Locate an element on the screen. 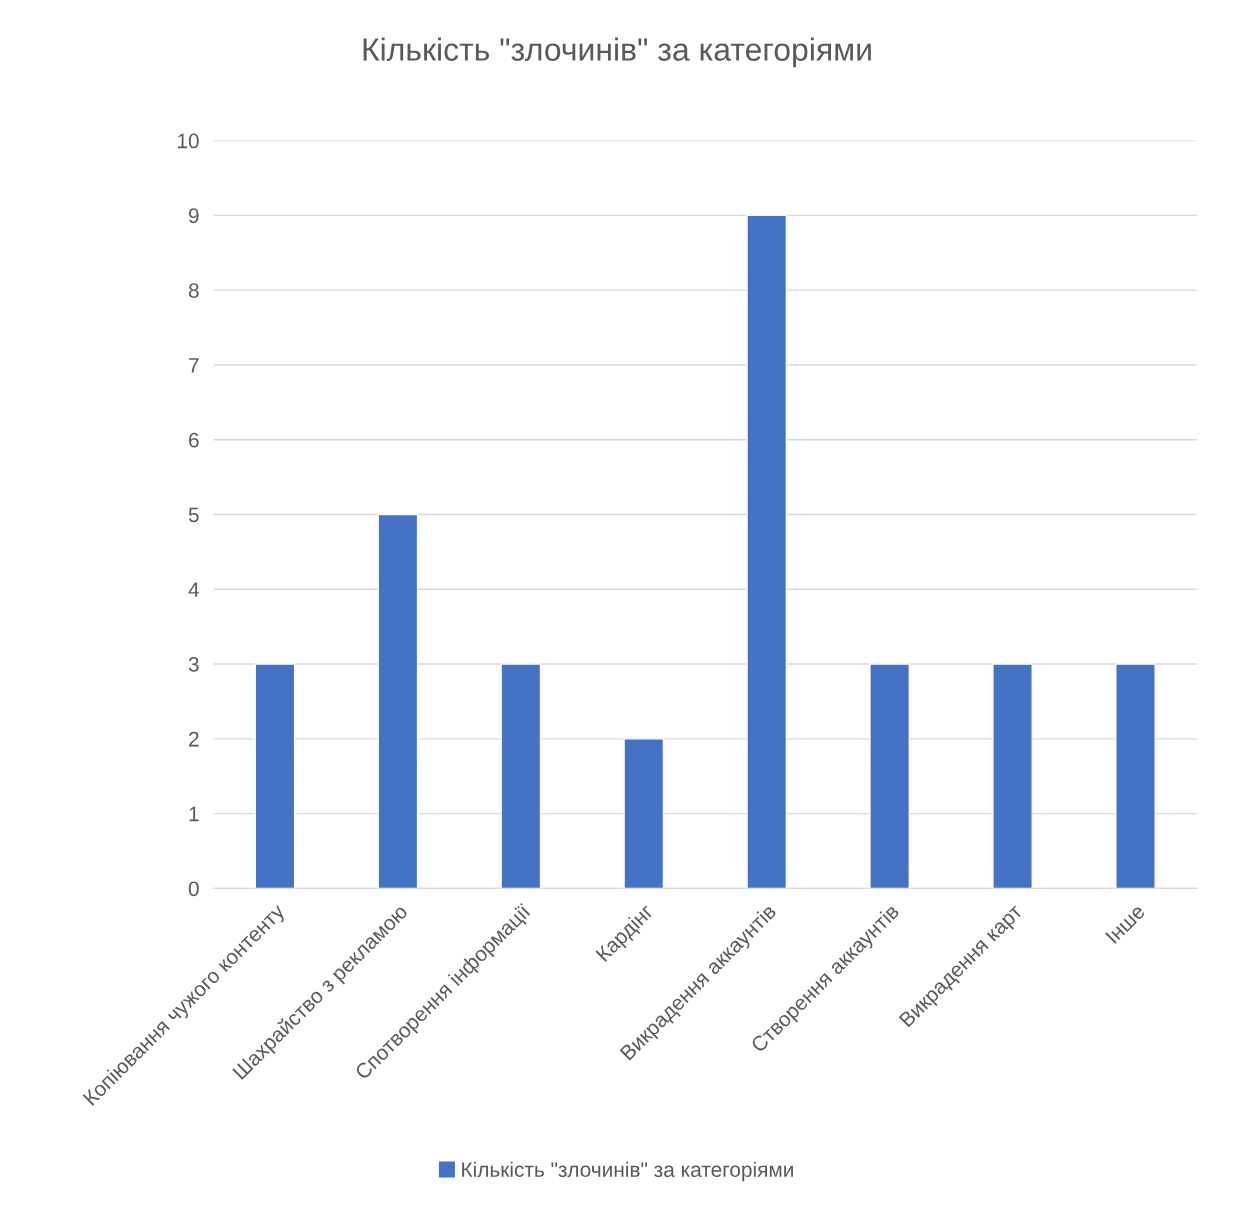 This screenshot has height=1212, width=1234. y-tick-label: 10 is located at coordinates (188, 141).